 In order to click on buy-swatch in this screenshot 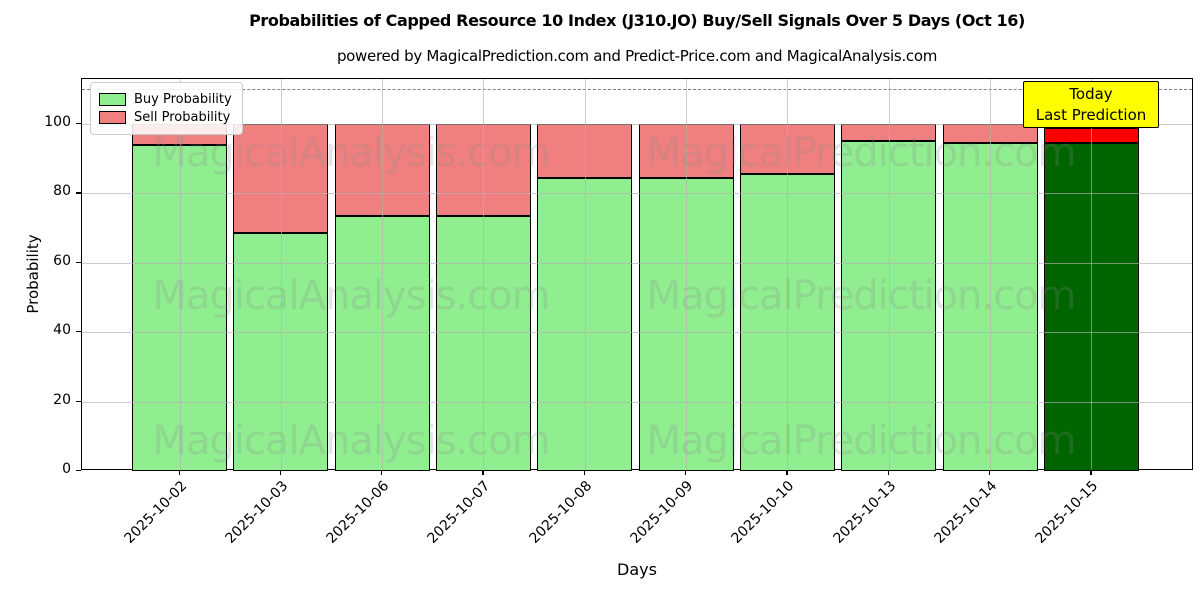, I will do `click(112, 99)`.